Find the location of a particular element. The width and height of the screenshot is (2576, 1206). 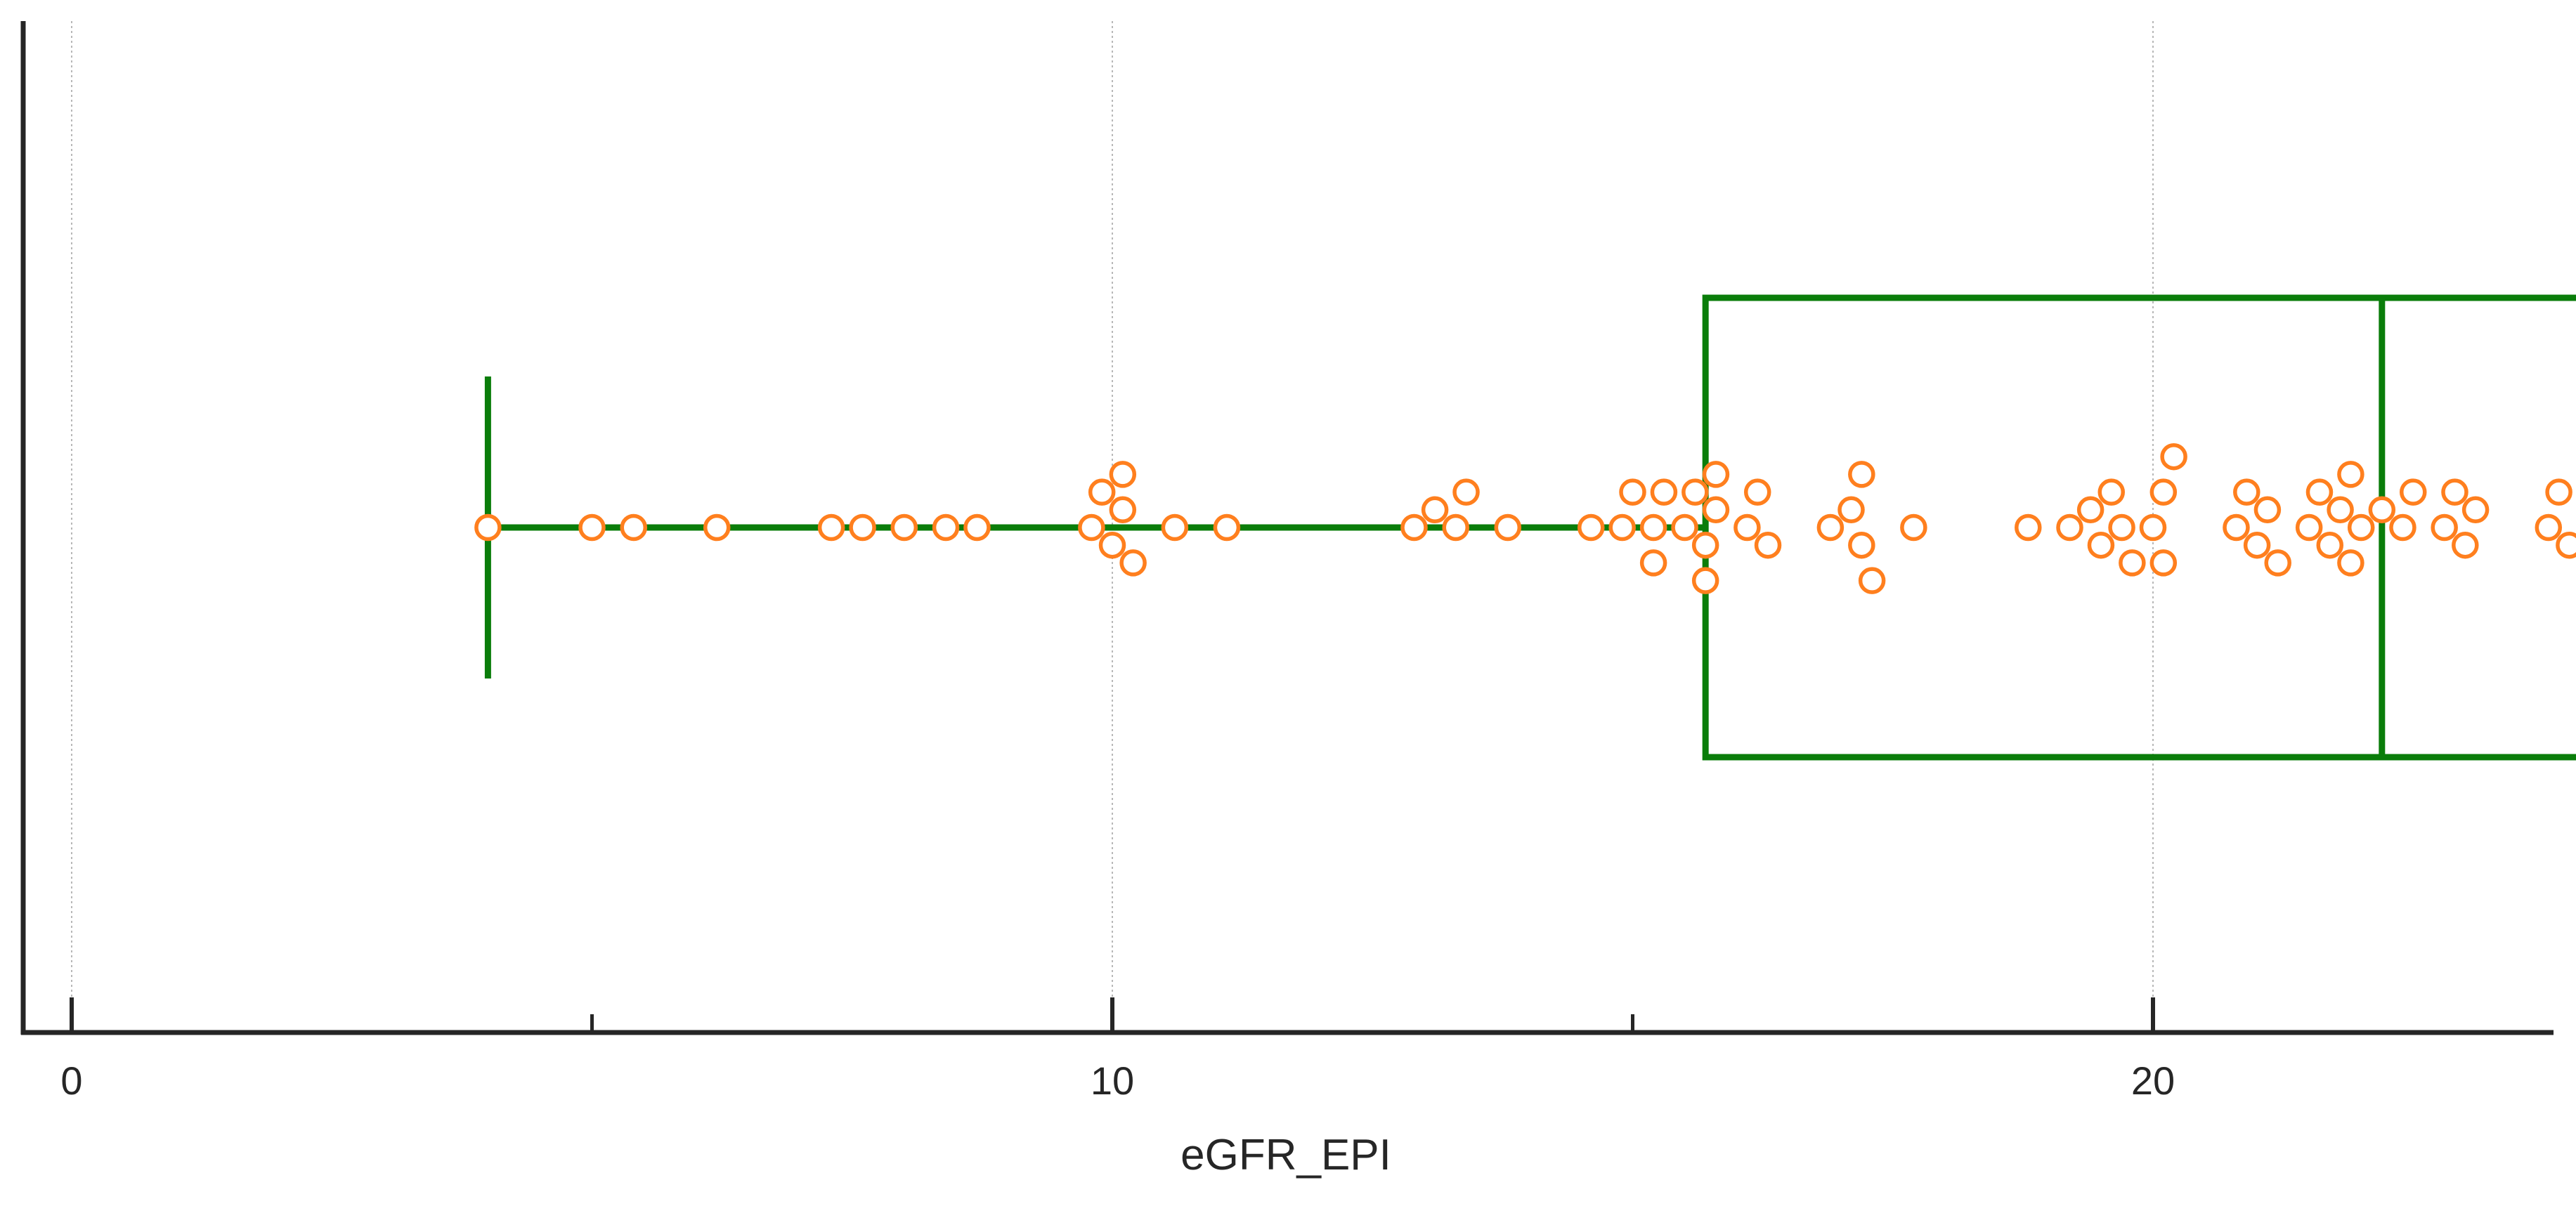

x-ticks: 010203040506070 is located at coordinates (1117, 1050).